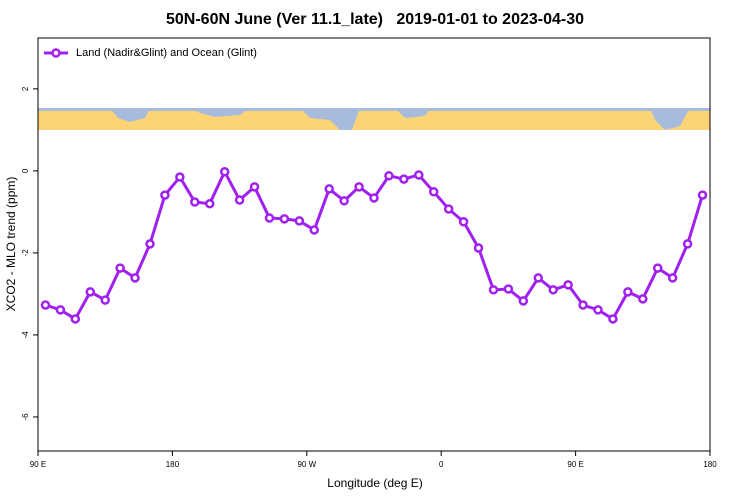 Image resolution: width=750 pixels, height=500 pixels. What do you see at coordinates (306, 464) in the screenshot?
I see `x-tick-label: 90 W` at bounding box center [306, 464].